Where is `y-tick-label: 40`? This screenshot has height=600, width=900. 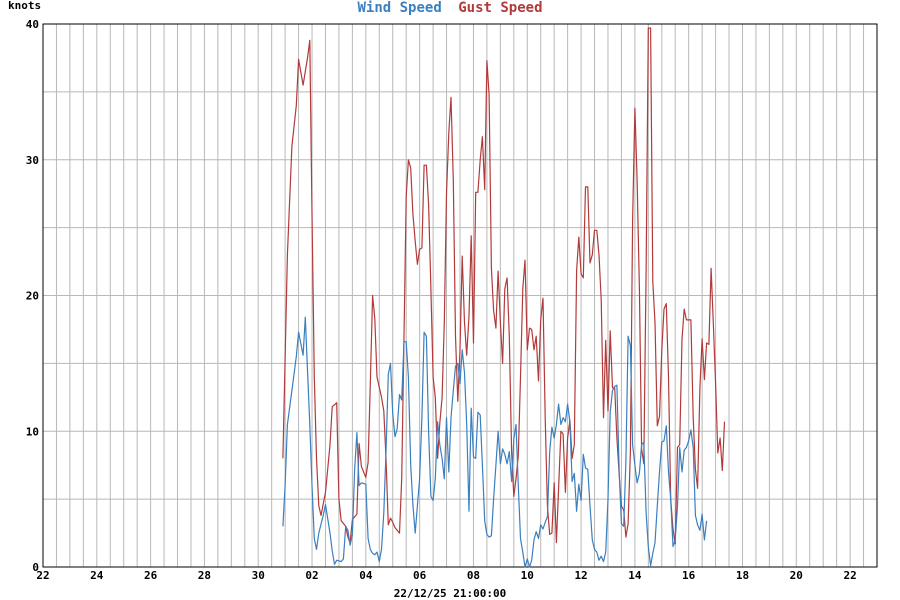
y-tick-label: 40 is located at coordinates (32, 24).